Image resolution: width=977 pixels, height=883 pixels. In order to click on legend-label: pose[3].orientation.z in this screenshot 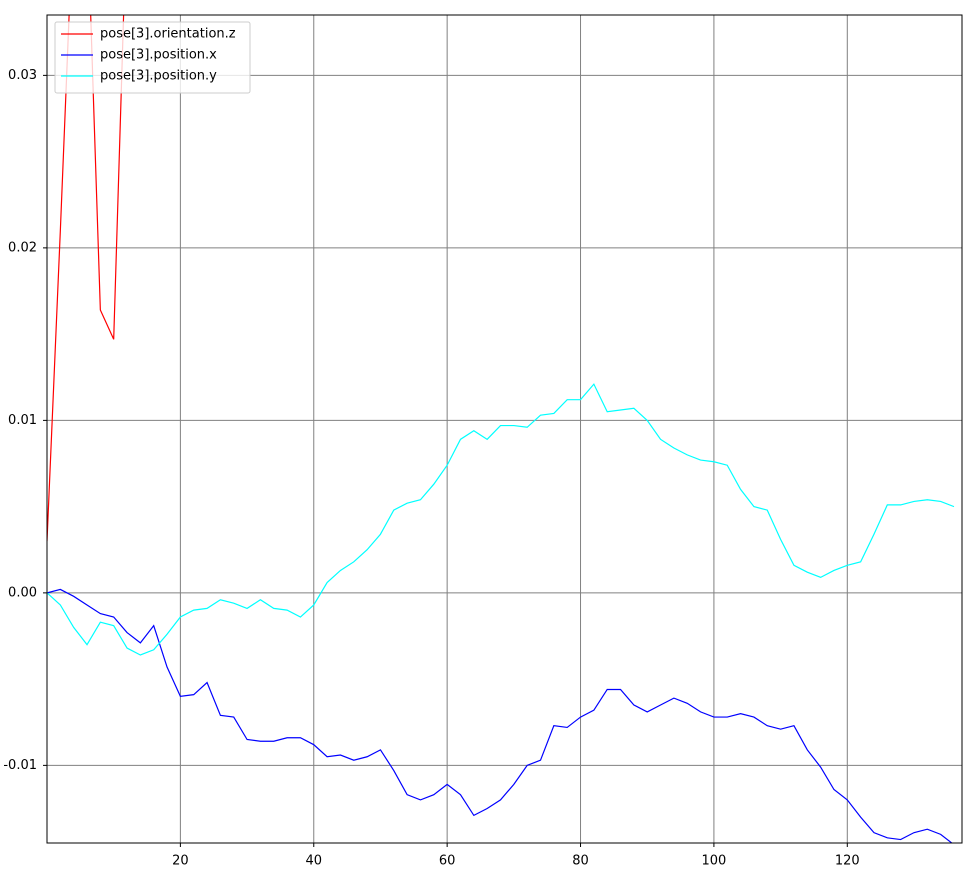, I will do `click(168, 34)`.